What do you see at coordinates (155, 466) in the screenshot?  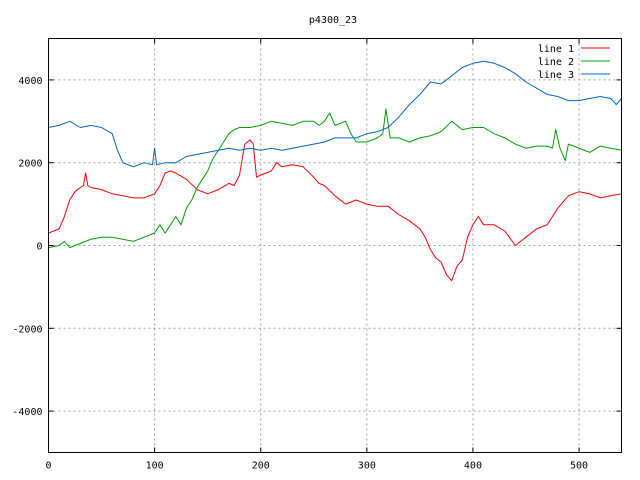 I see `x-tick-label: 100` at bounding box center [155, 466].